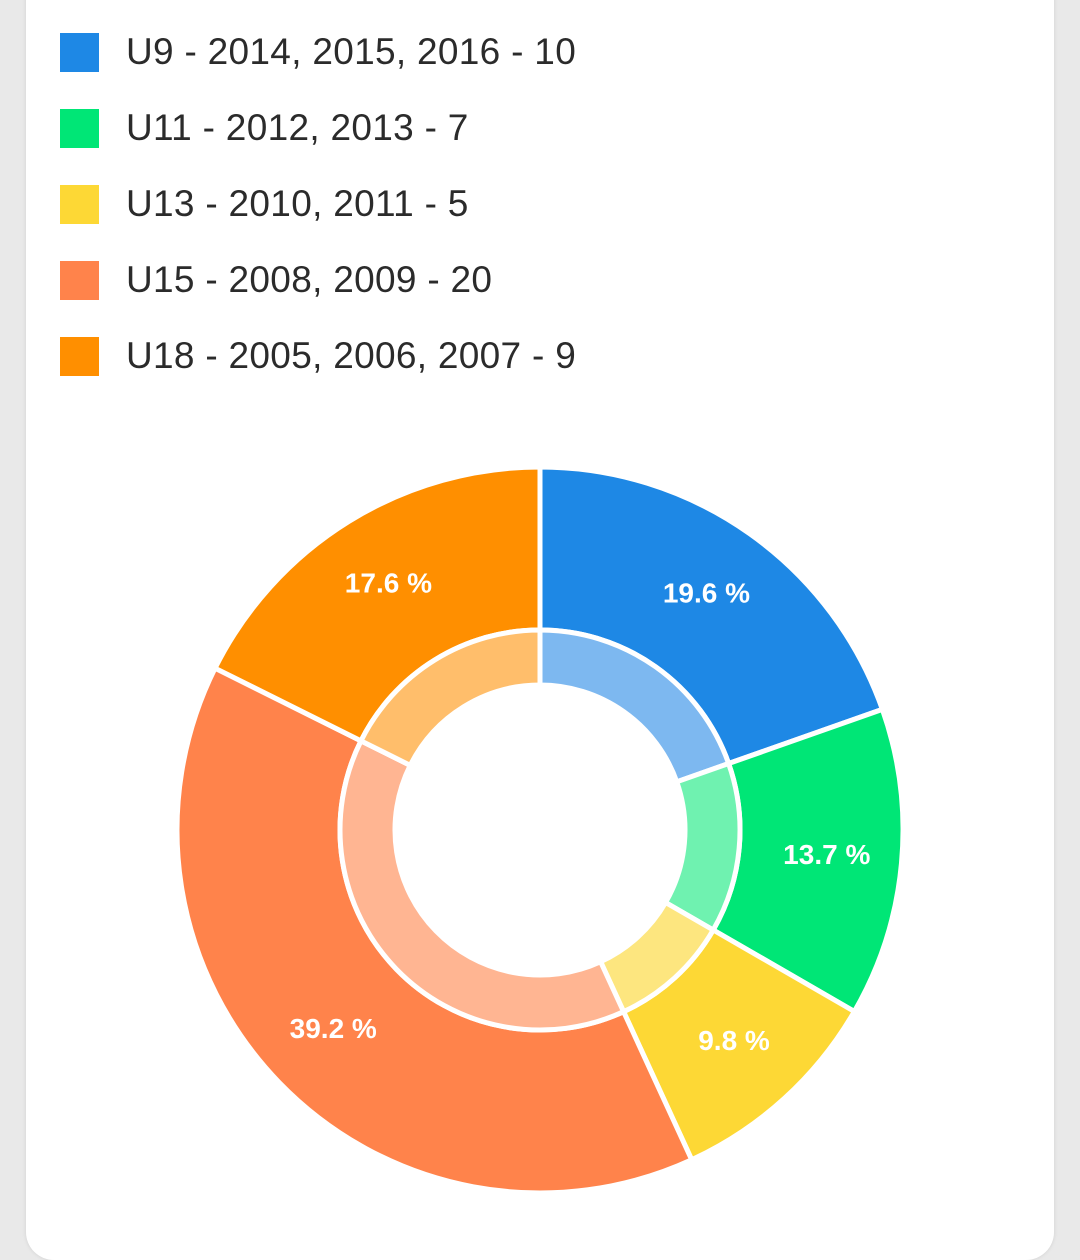  What do you see at coordinates (297, 203) in the screenshot?
I see `legend-label-u13: U13 - 2010, 2011 - 5` at bounding box center [297, 203].